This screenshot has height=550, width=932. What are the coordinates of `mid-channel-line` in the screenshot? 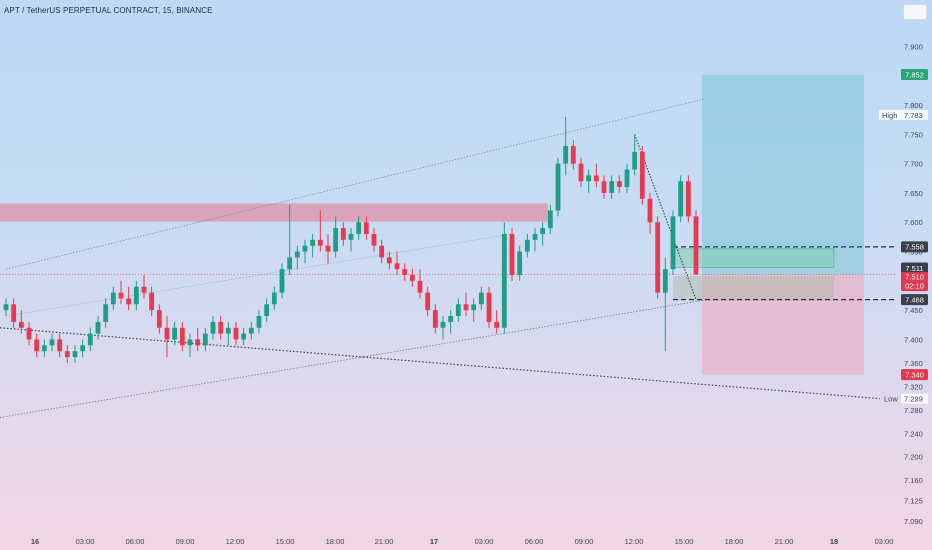 It's located at (259, 275).